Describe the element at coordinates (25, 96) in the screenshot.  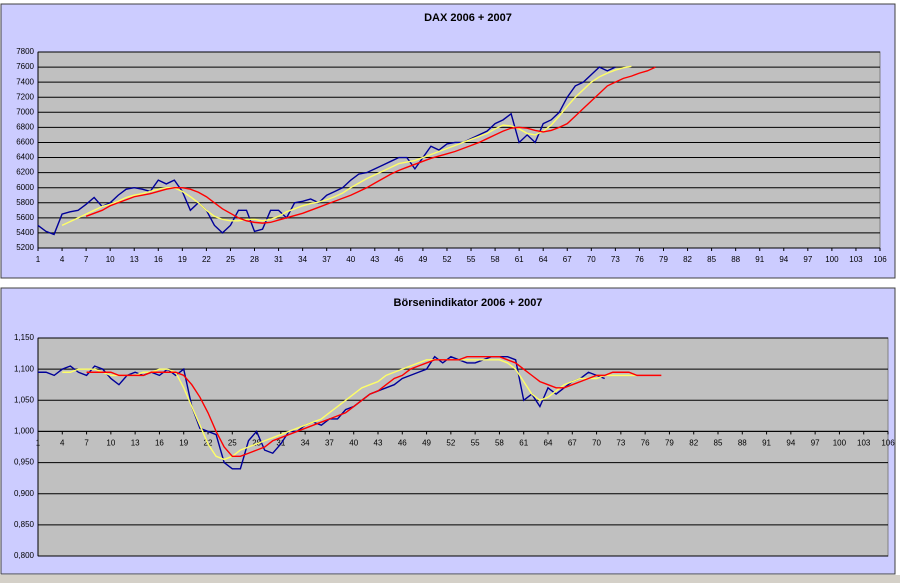
I see `y-tick-label: 7200` at that location.